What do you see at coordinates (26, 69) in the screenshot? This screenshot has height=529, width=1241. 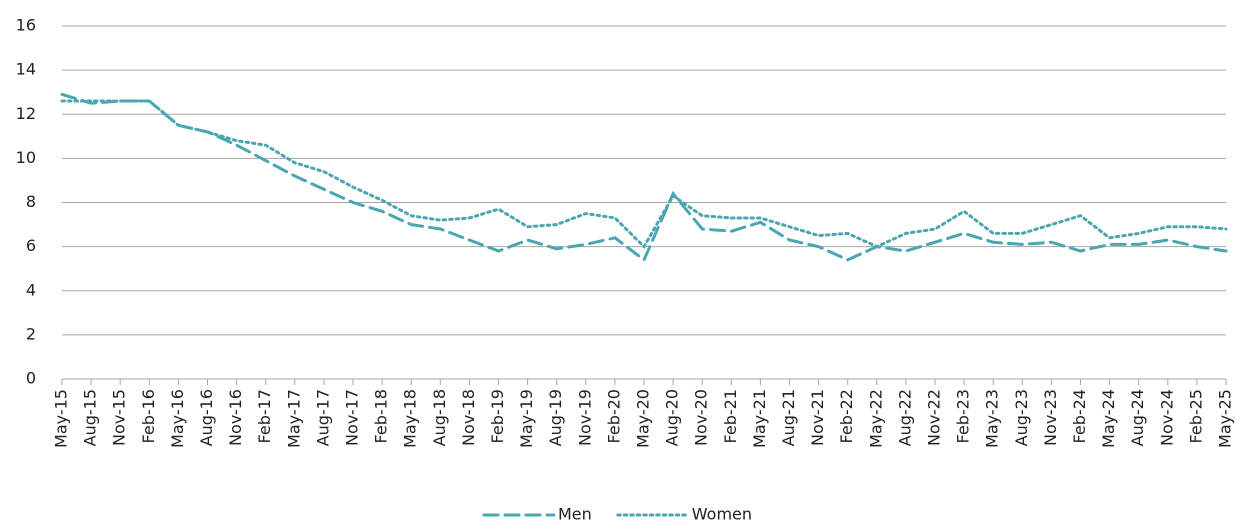 I see `y-tick-label: 14` at bounding box center [26, 69].